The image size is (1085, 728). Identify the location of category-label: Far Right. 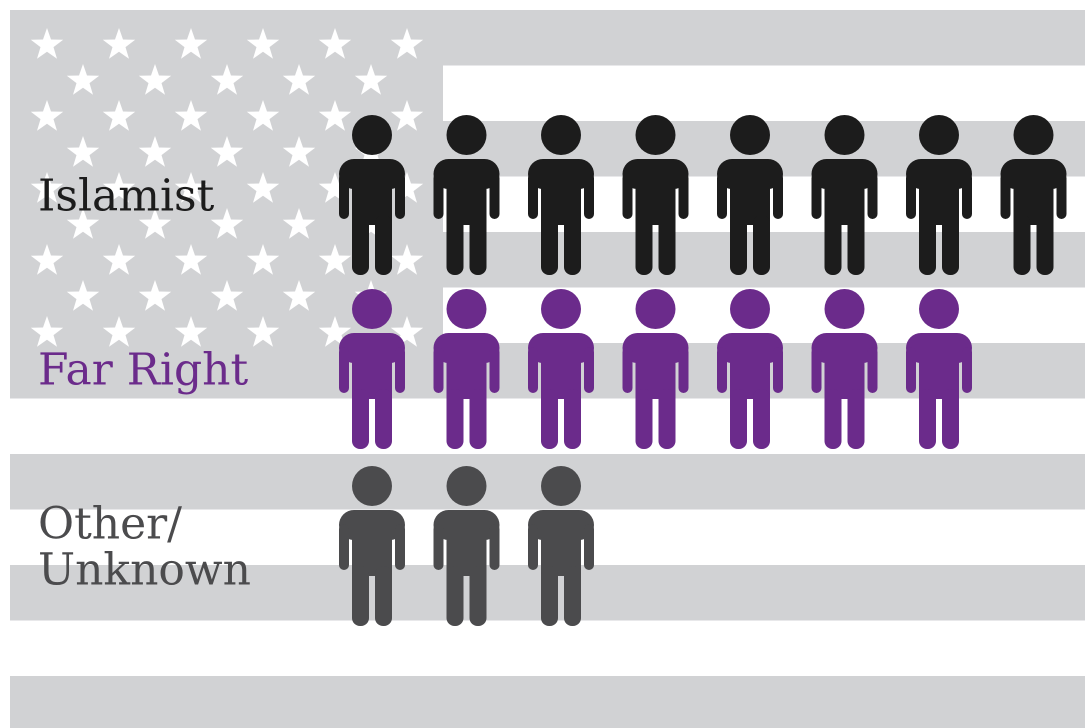
(143, 370).